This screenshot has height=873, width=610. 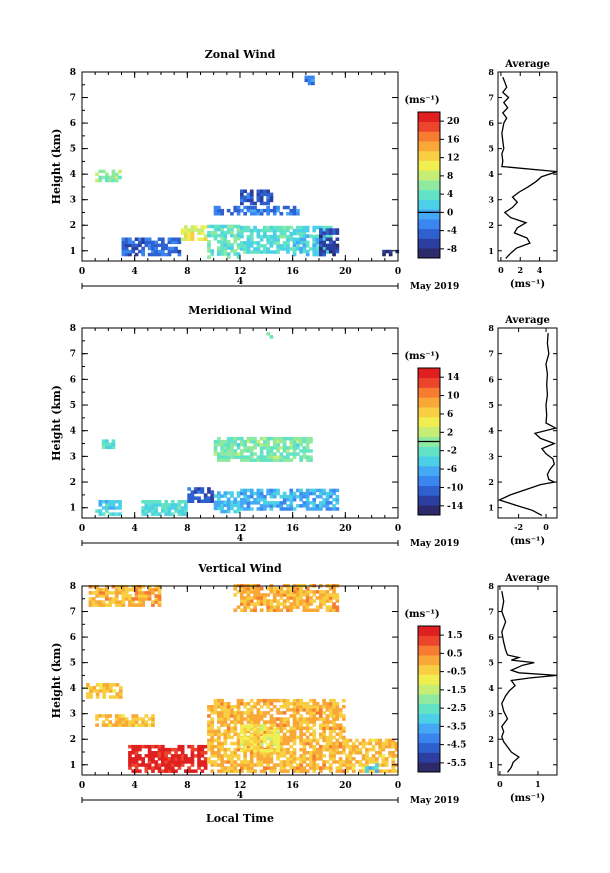 I want to click on y-tick-label: 5, so click(x=73, y=150).